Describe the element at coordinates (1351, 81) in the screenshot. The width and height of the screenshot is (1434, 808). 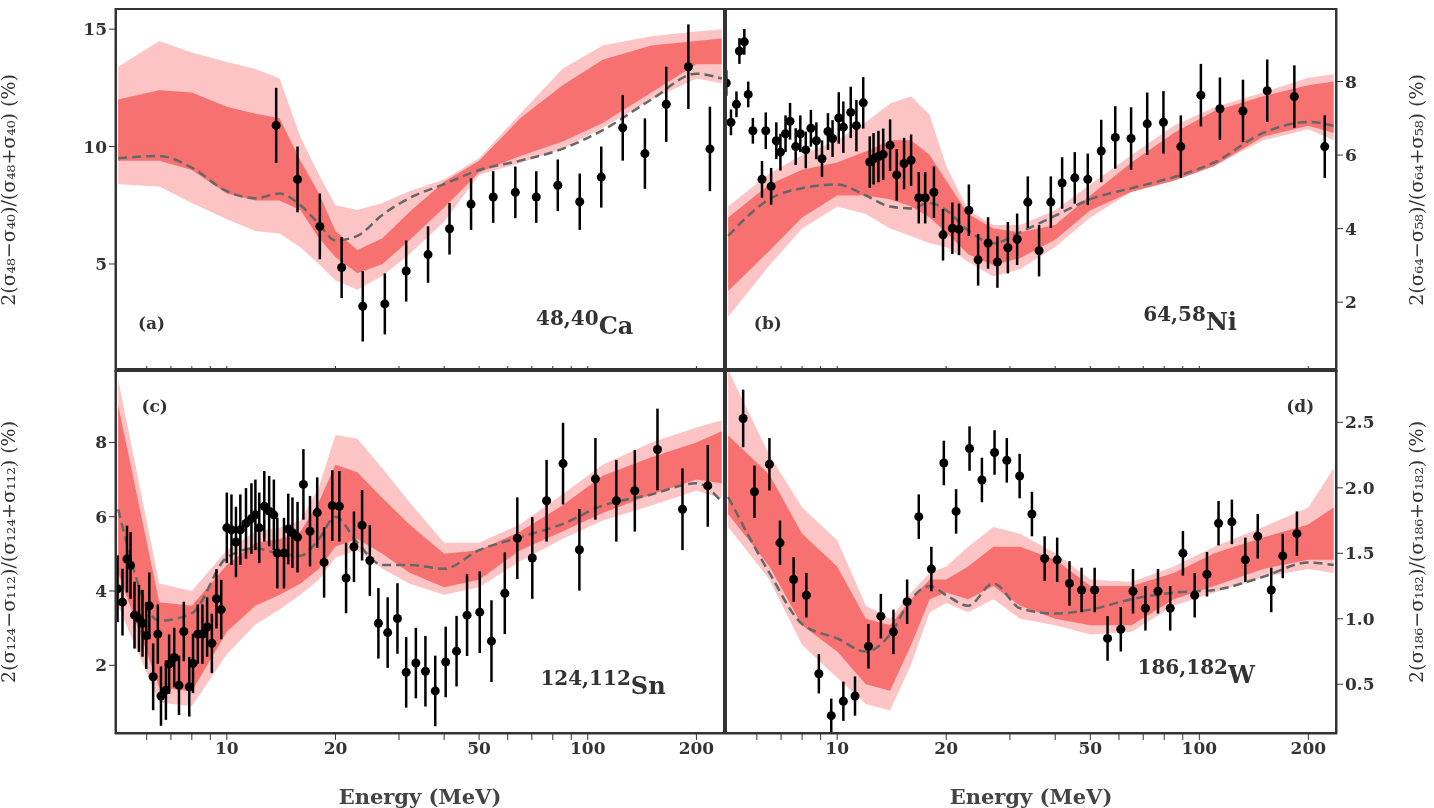
I see `y2-tick-label: 8` at that location.